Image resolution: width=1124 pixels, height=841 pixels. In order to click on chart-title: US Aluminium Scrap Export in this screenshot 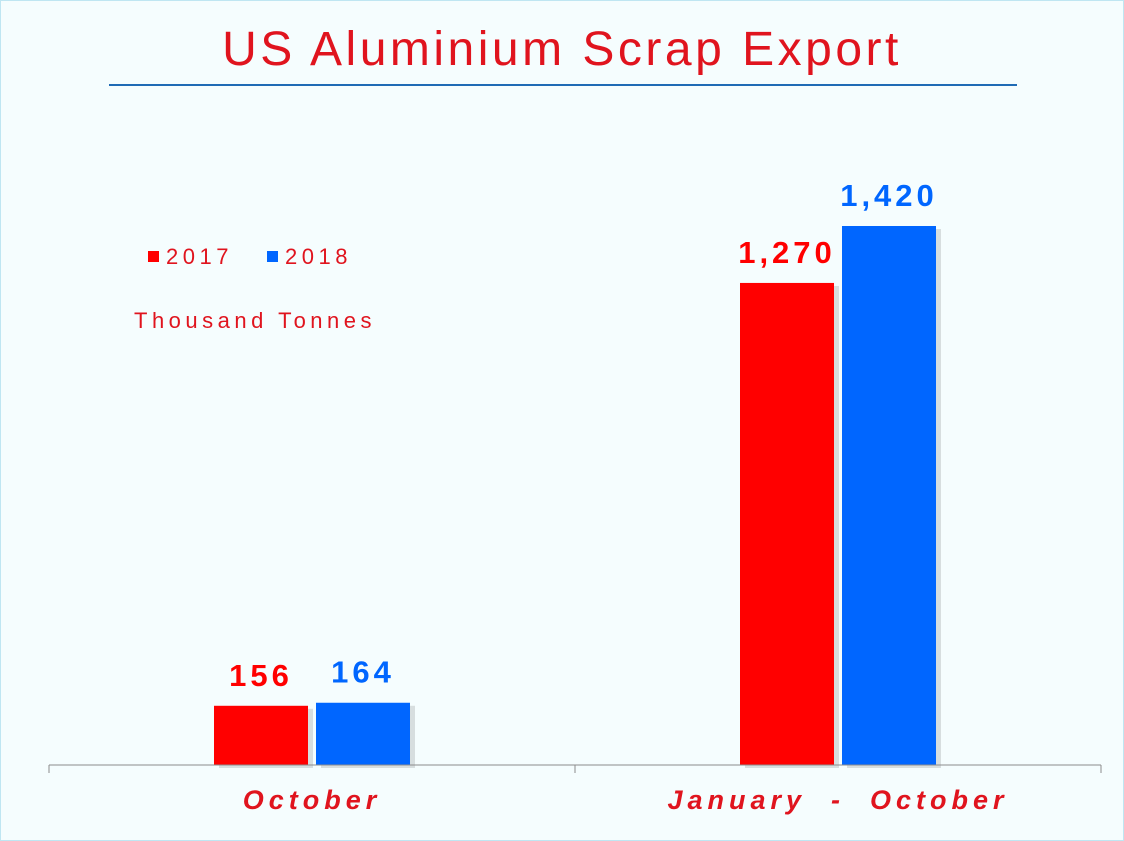, I will do `click(562, 49)`.